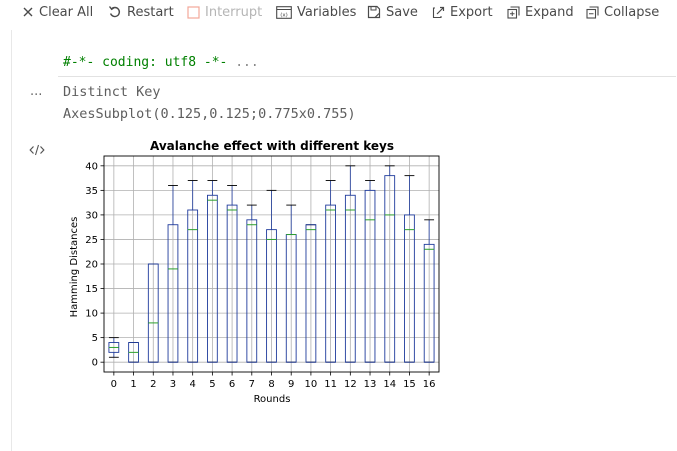 Image resolution: width=677 pixels, height=451 pixels. What do you see at coordinates (234, 12) in the screenshot?
I see `interrupt-label: Interrupt` at bounding box center [234, 12].